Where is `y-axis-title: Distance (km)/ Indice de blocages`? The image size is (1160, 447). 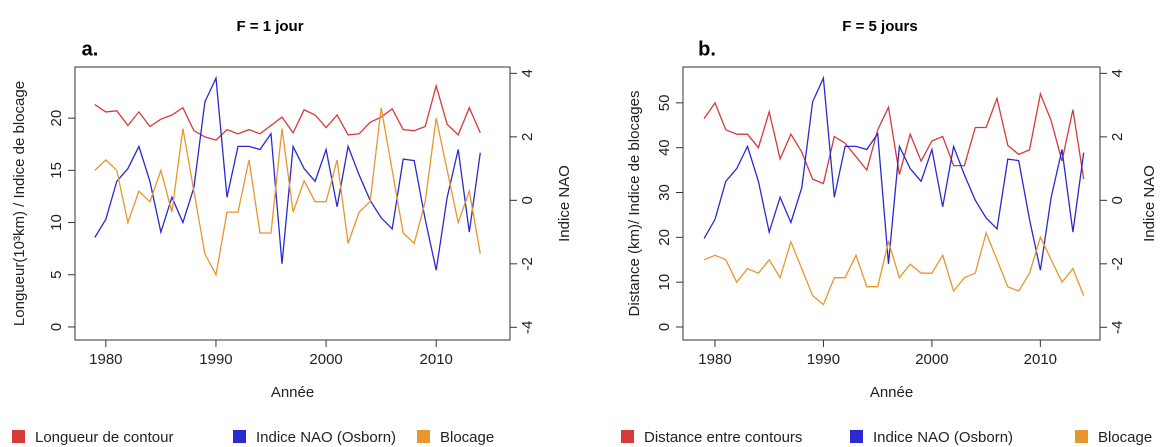
y-axis-title: Distance (km)/ Indice de blocages is located at coordinates (634, 204).